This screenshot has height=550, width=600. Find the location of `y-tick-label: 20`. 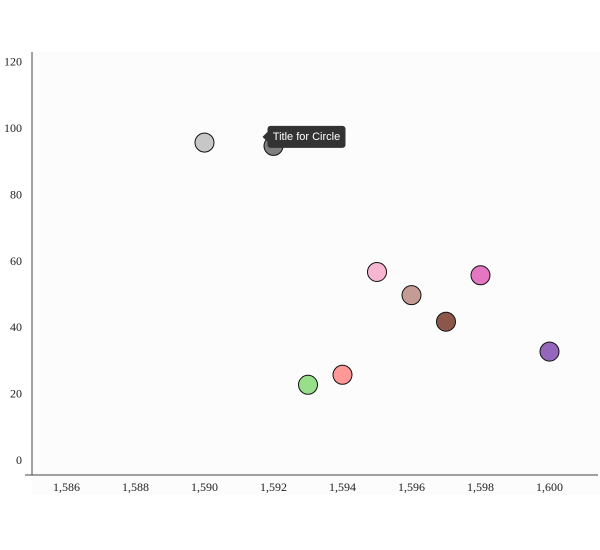

y-tick-label: 20 is located at coordinates (16, 393).